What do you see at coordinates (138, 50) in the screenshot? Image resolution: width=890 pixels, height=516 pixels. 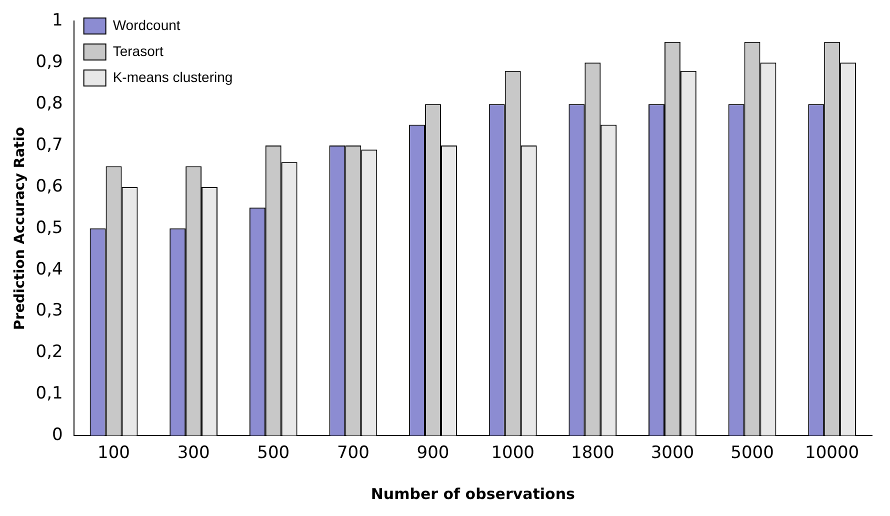 I see `legend-label: Terasort` at bounding box center [138, 50].